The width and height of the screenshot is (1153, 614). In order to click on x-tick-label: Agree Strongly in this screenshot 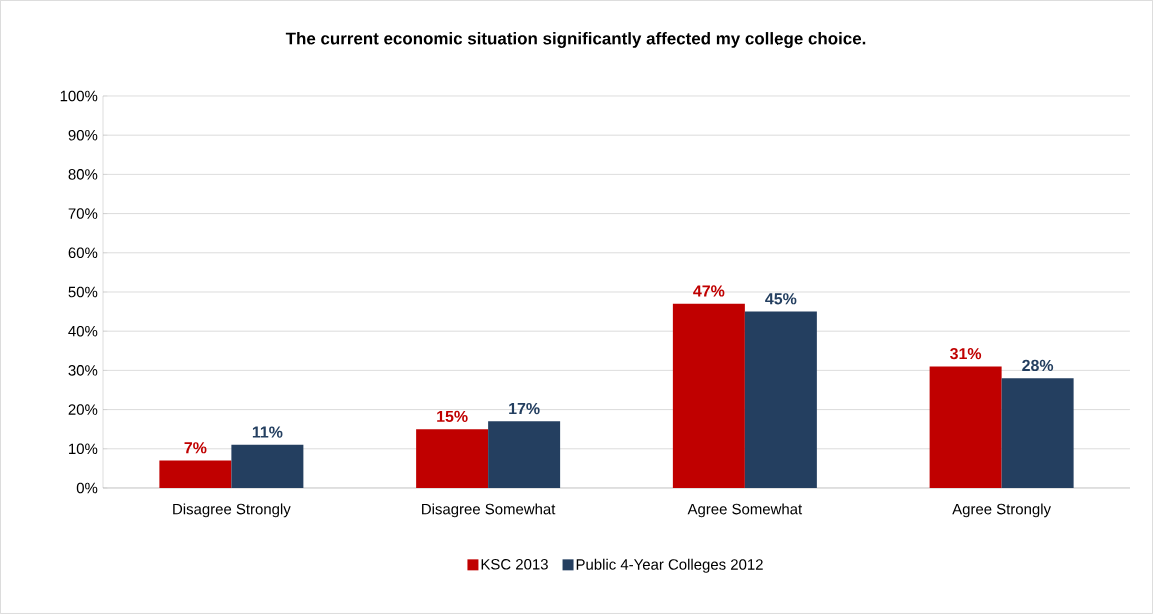, I will do `click(1001, 510)`.